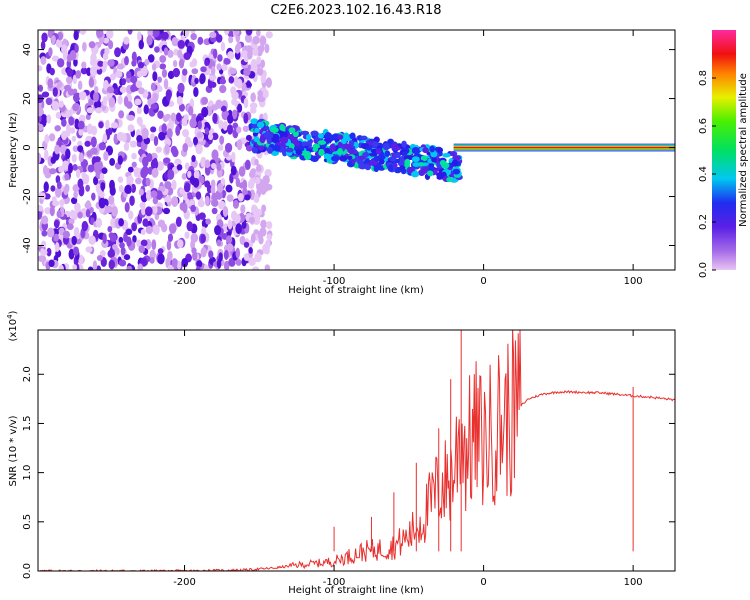  Describe the element at coordinates (13, 150) in the screenshot. I see `heatmap-y-axis-label: Frequency (Hz)` at that location.